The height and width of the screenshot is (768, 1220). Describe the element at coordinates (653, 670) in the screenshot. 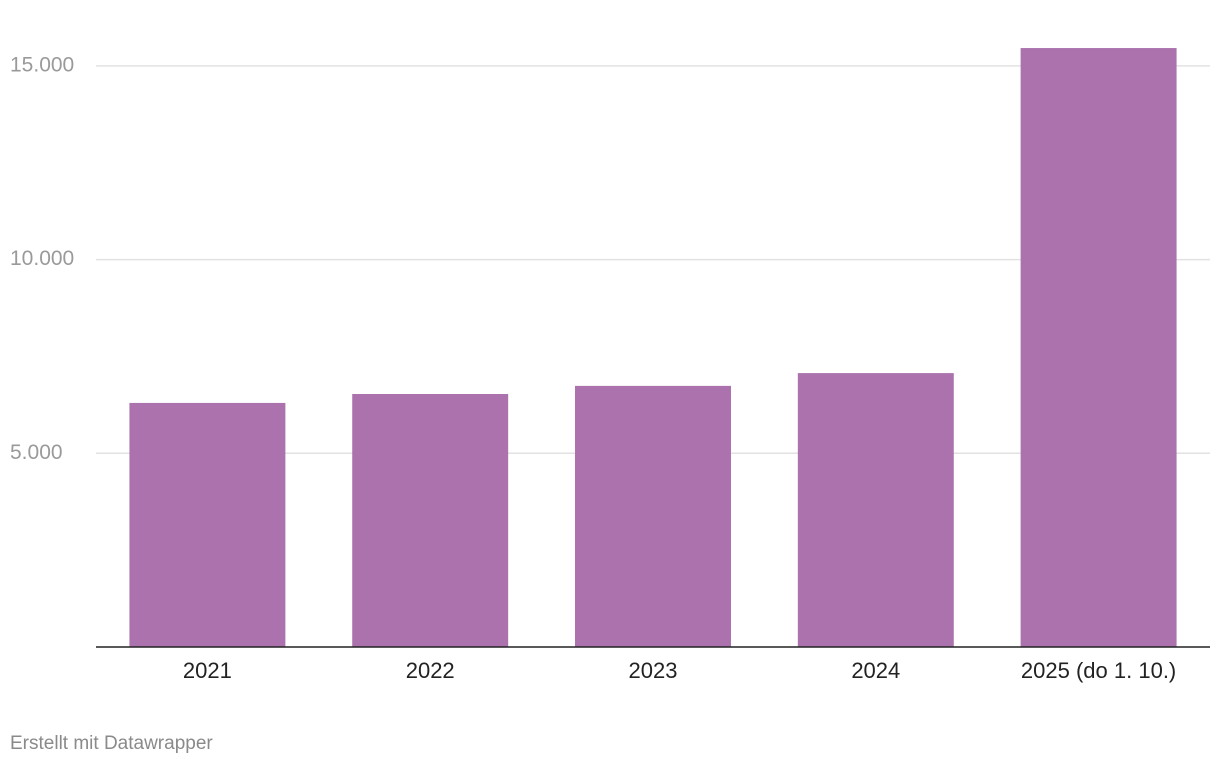

I see `x-tick-label: 2023` at that location.